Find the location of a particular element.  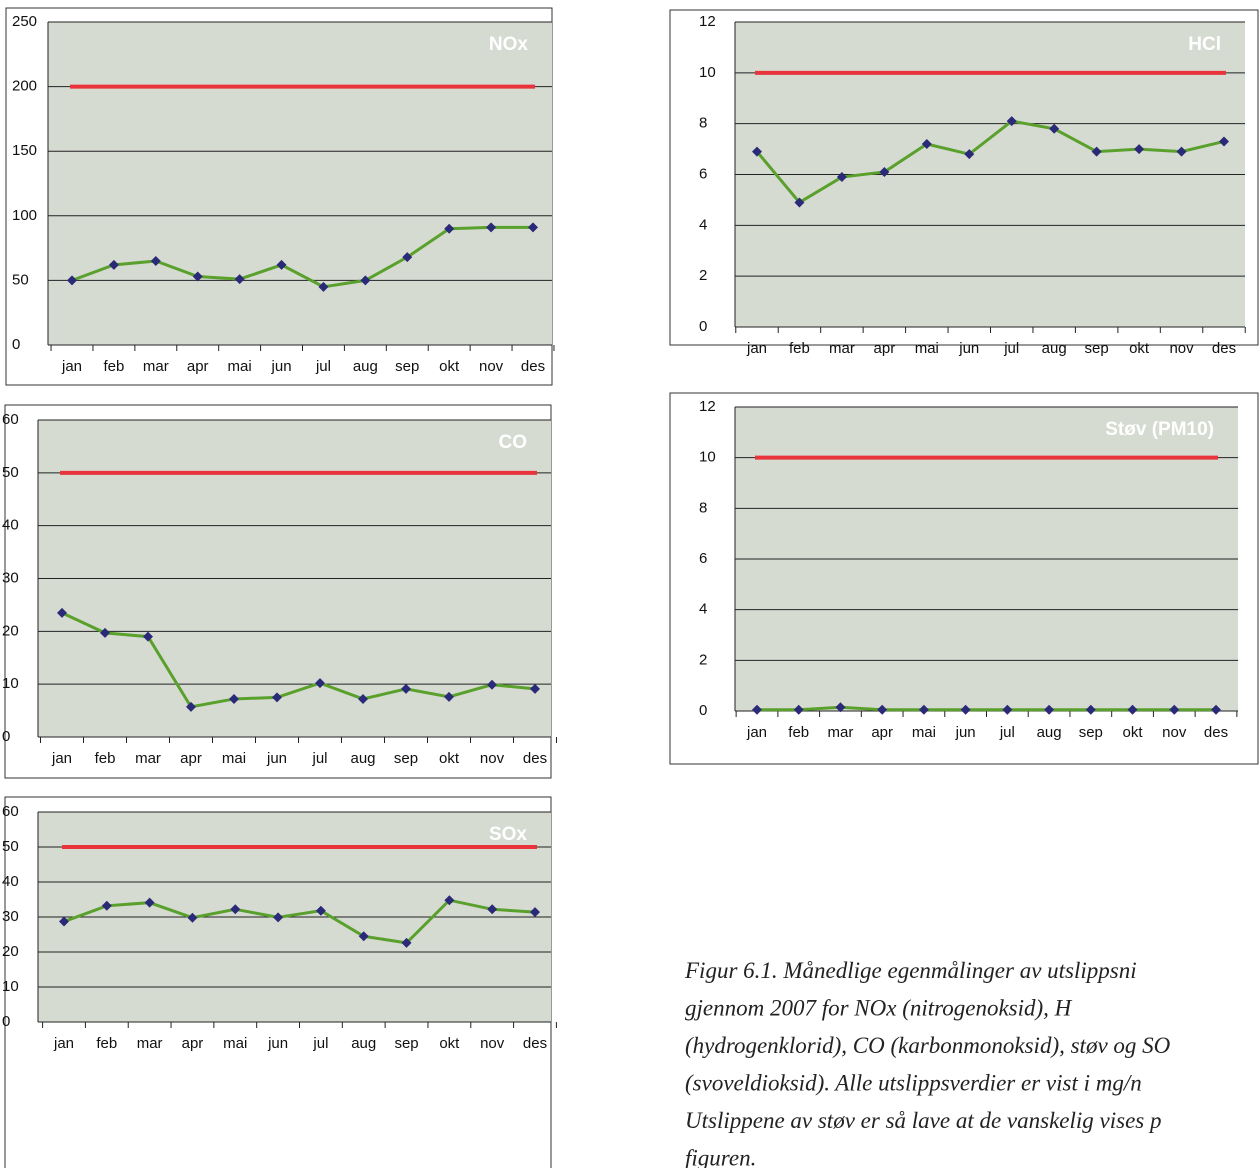

y-tick-label: 20 is located at coordinates (10, 951).